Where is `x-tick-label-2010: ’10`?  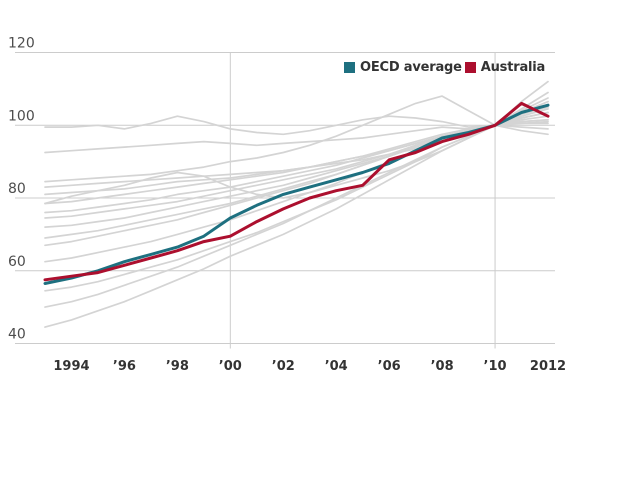
x-tick-label-2010: ’10 is located at coordinates (495, 366).